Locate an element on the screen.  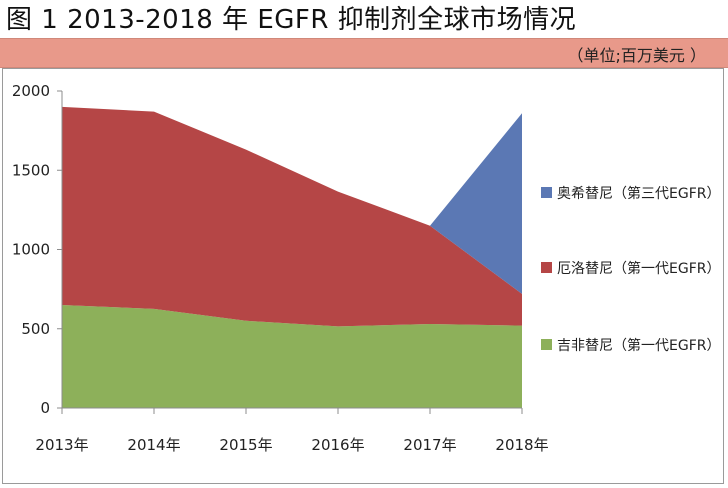
legend-label: 厄洛替尼（第一代EGFR） is located at coordinates (638, 268).